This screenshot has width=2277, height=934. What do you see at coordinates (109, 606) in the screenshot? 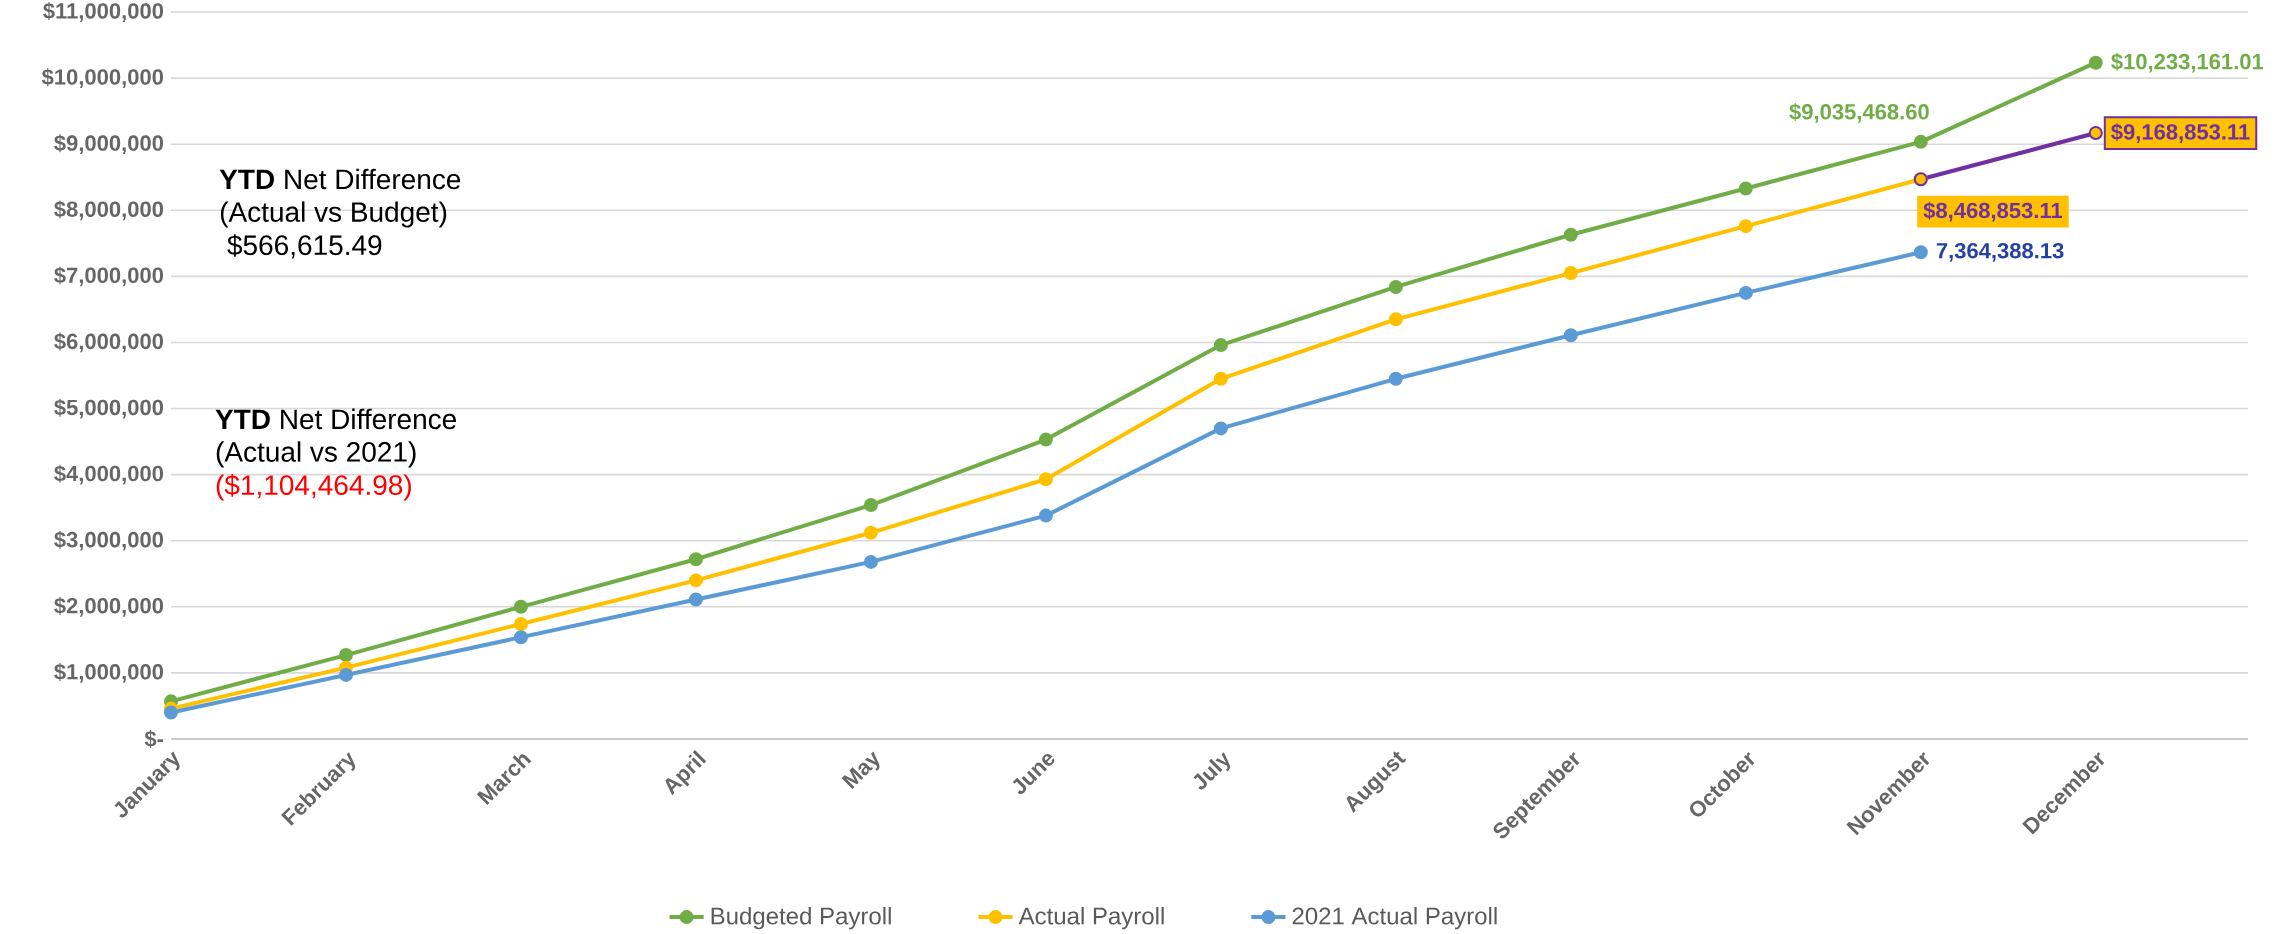
I see `y-tick-label: $2,000,000` at bounding box center [109, 606].